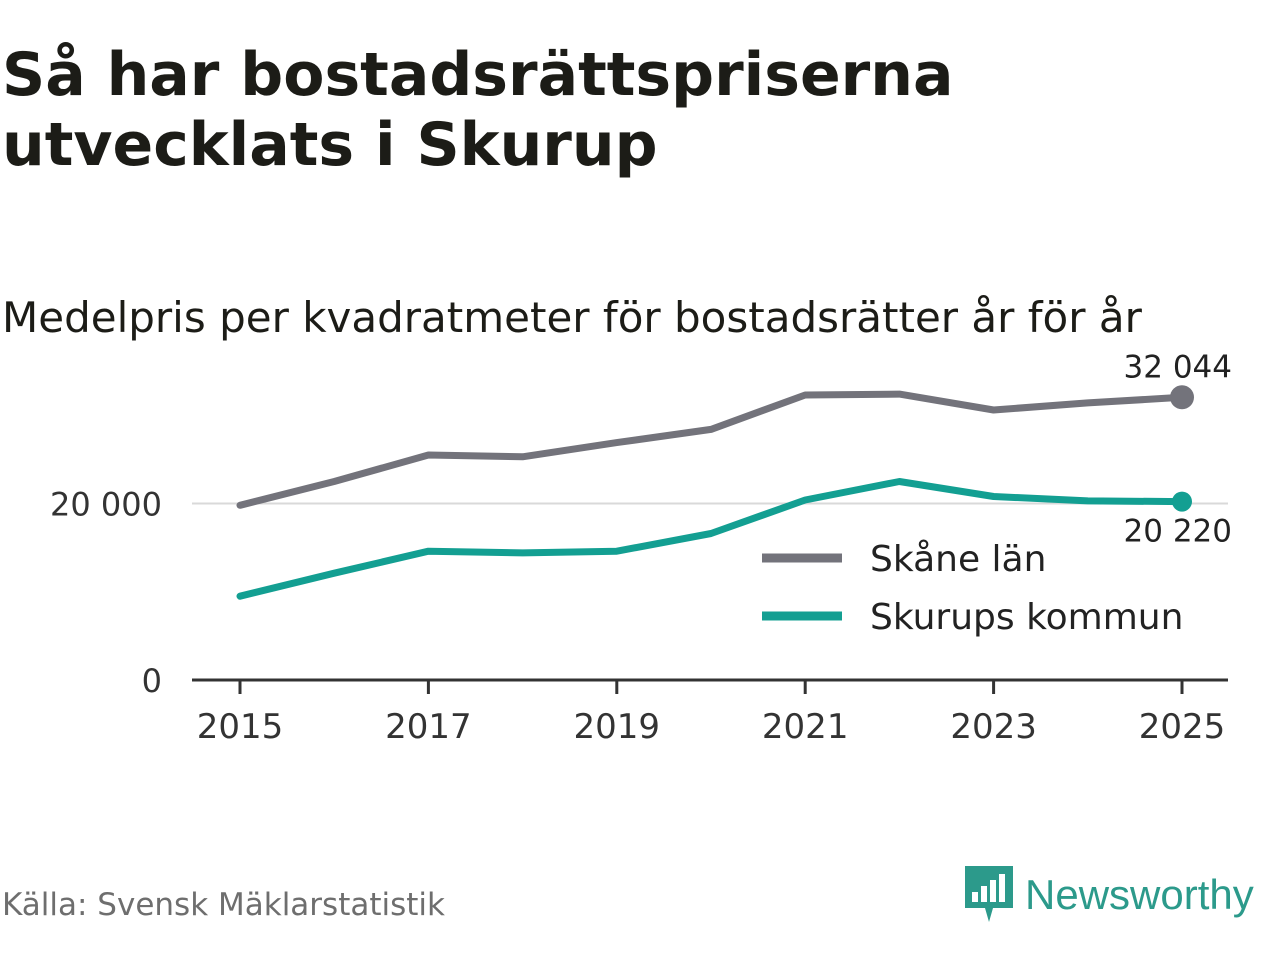 The image size is (1280, 960). I want to click on legend-label: Skurups kommun, so click(1026, 617).